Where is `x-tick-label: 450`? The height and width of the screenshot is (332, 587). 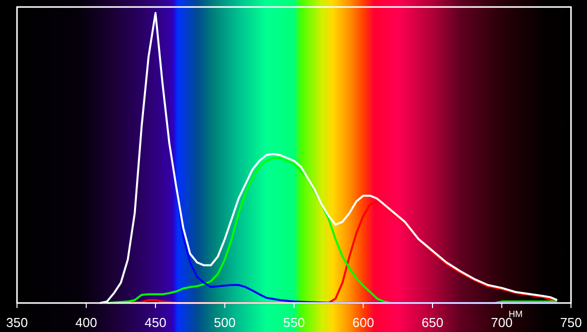
x-tick-label: 450 is located at coordinates (155, 322).